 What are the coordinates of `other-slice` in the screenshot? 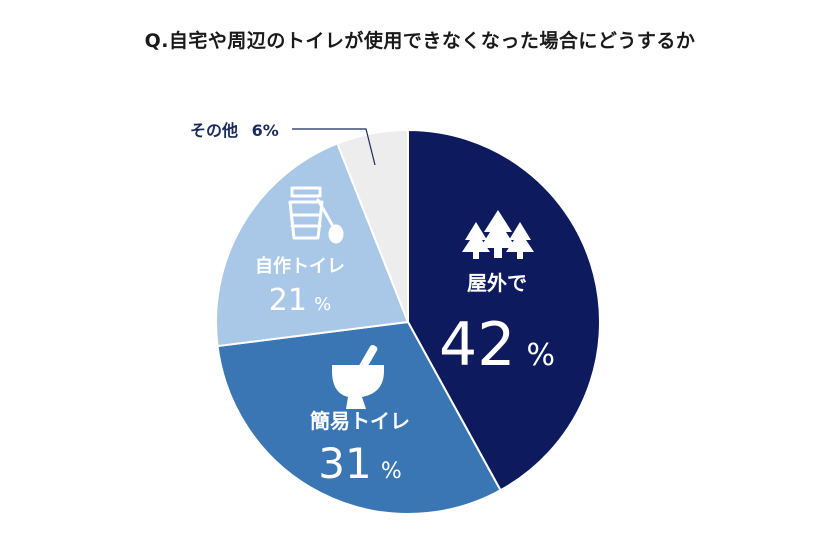 It's located at (372, 225).